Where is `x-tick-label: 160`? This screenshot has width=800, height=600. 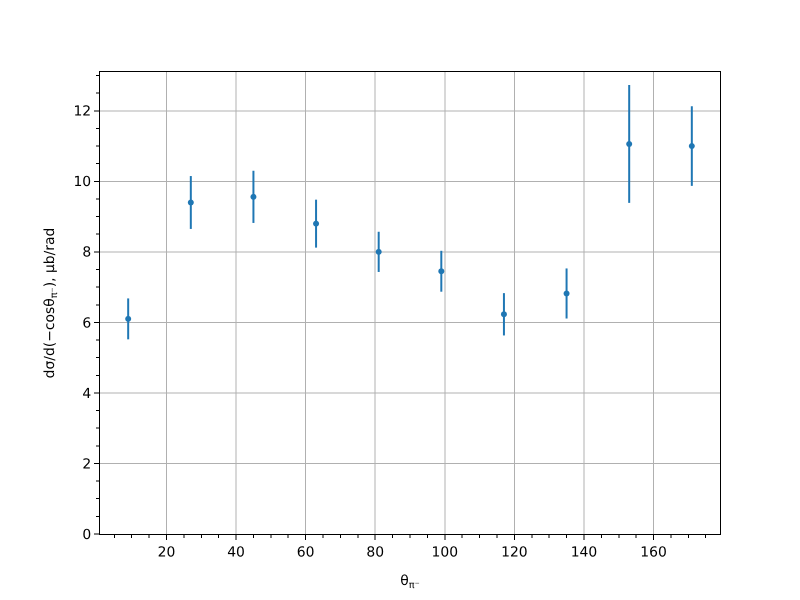 x-tick-label: 160 is located at coordinates (653, 552).